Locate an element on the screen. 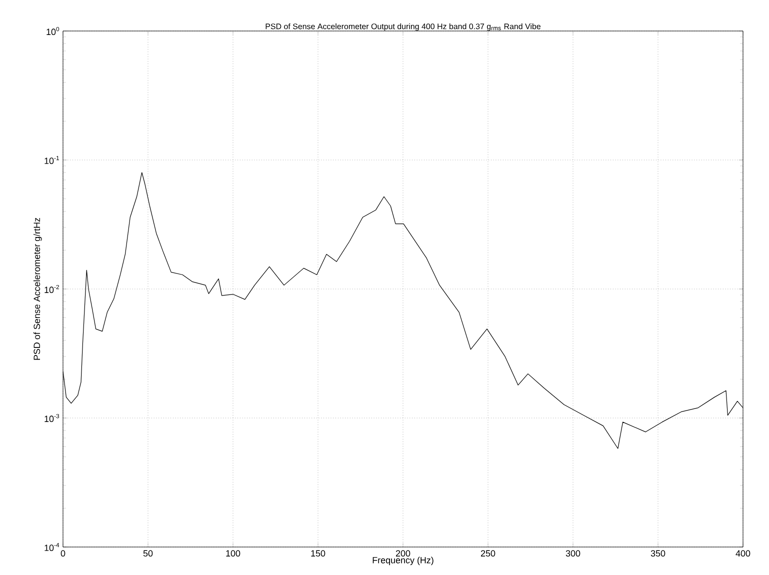 The height and width of the screenshot is (575, 769). y-tick-label: 10$^{-4}$ is located at coordinates (52, 547).